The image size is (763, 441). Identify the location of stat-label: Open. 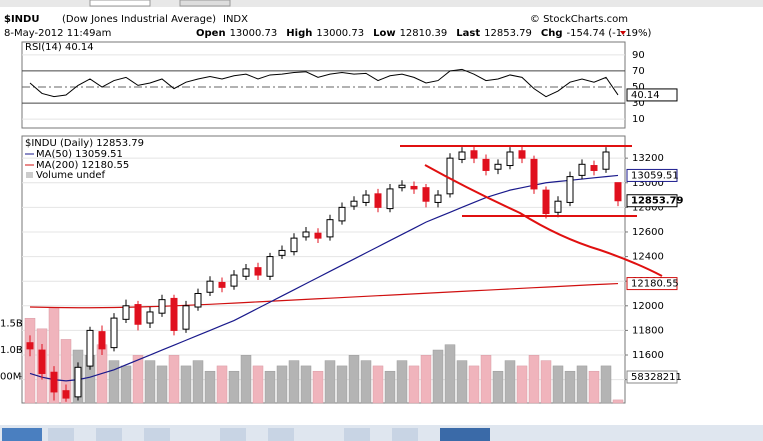
(211, 33).